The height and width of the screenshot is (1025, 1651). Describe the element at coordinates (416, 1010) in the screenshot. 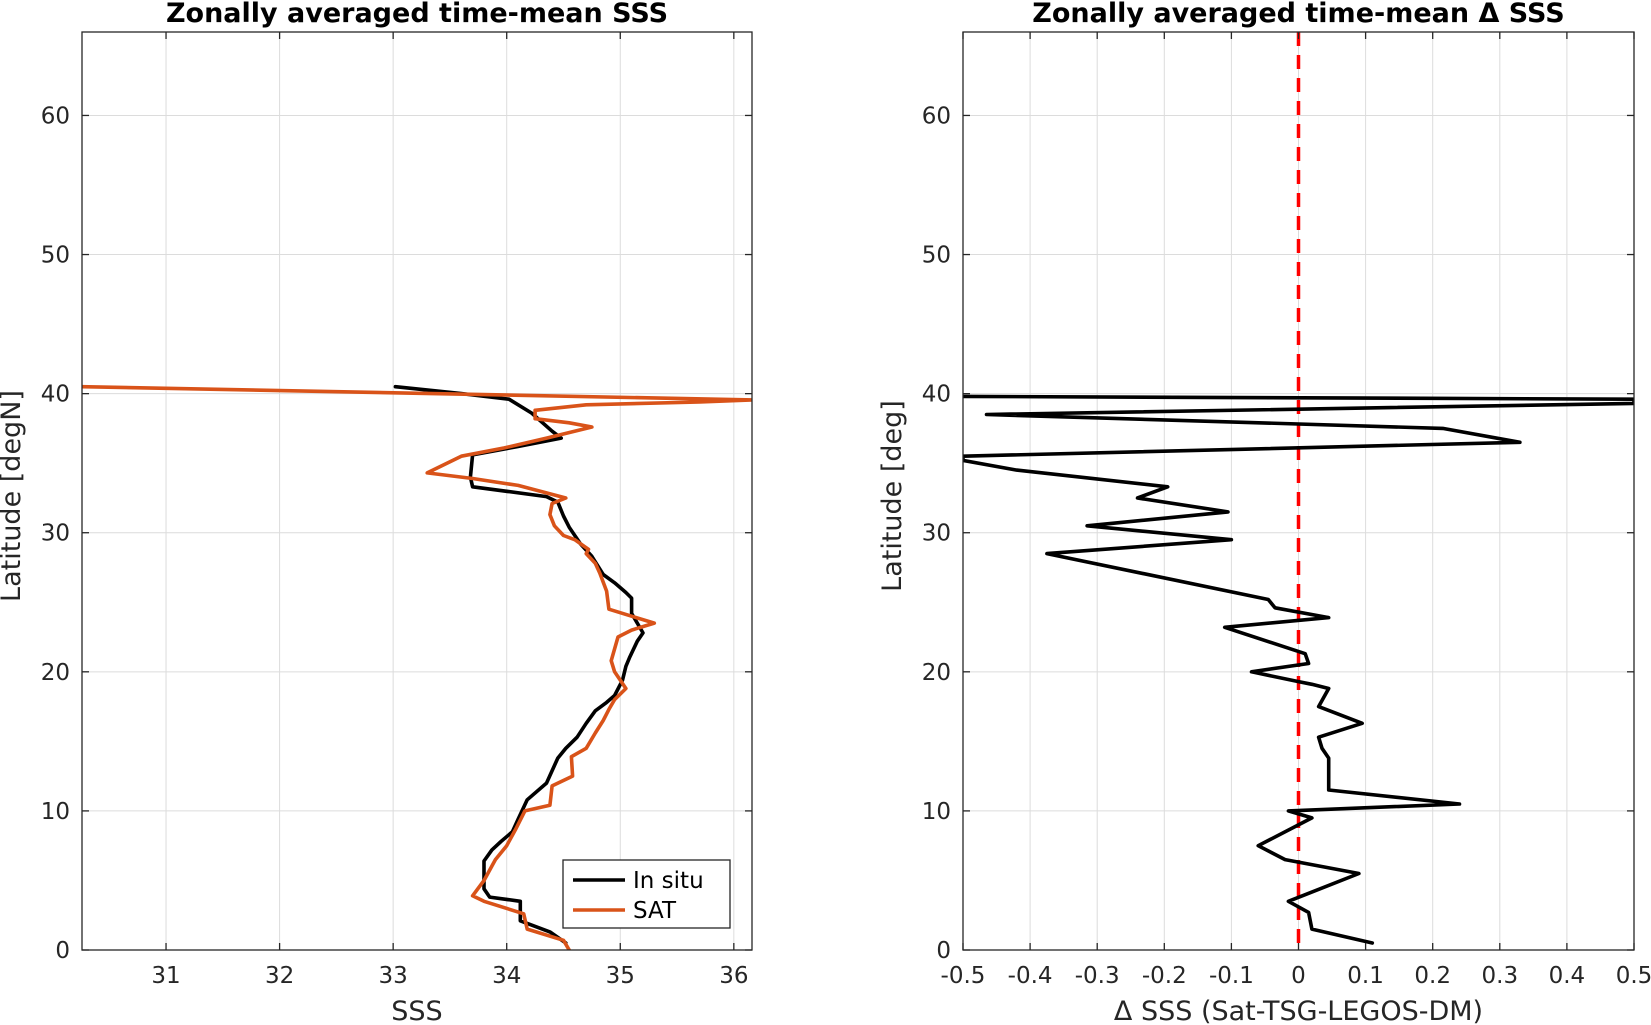

I see `left-x-axis-label: SSS` at that location.